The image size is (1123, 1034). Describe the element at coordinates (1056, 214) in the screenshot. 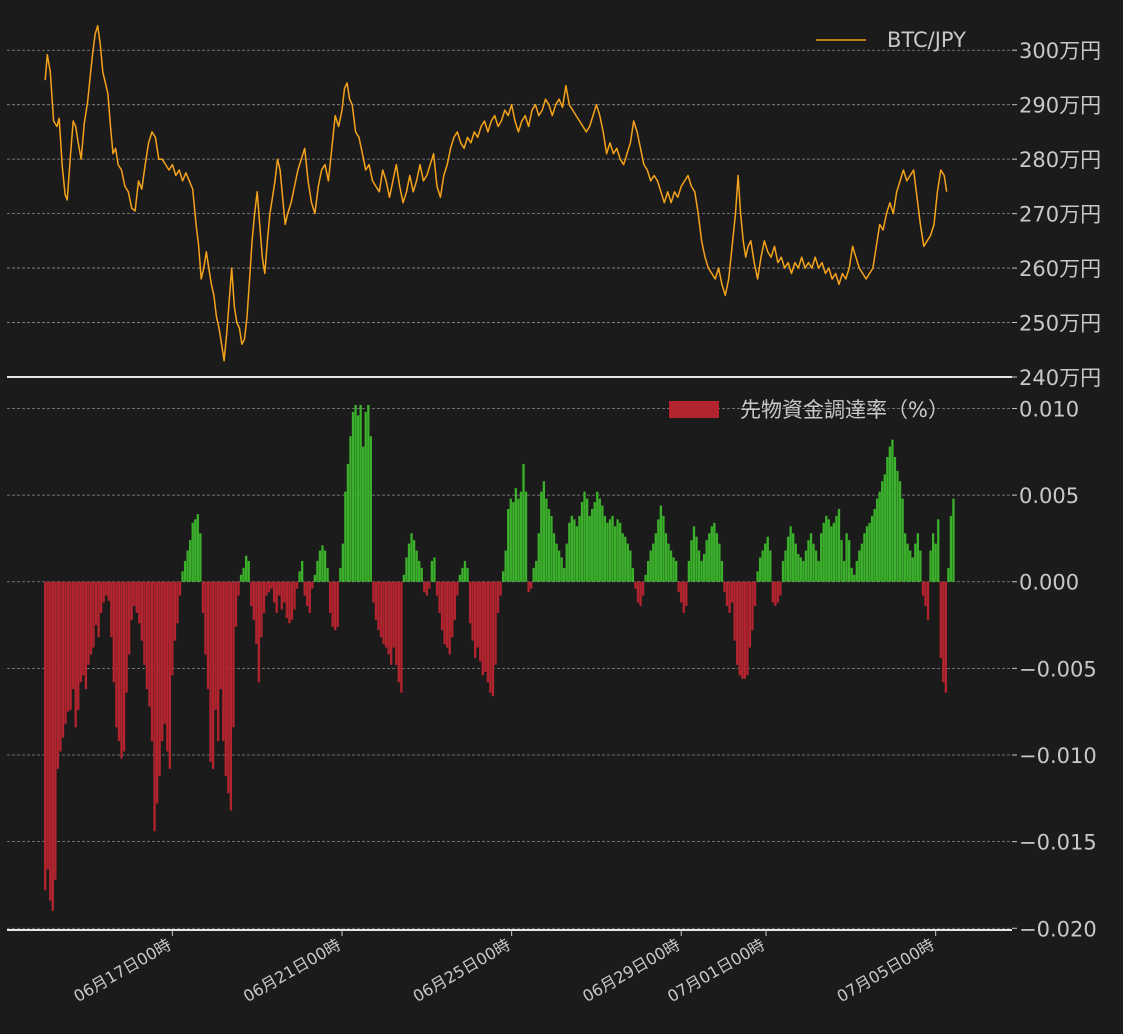

I see `price-y-axis: 240万円 250万円 260万円 270万円 280万円 290万円 300万円` at that location.